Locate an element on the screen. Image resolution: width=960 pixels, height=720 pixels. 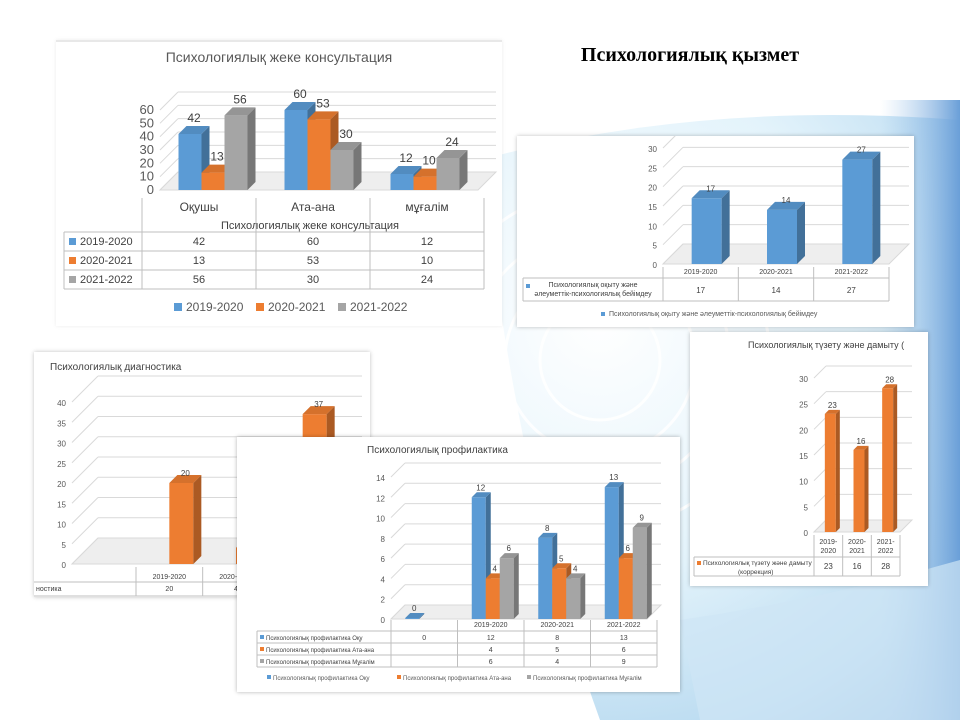
x-tick-label: 2019-2020 is located at coordinates (701, 272).